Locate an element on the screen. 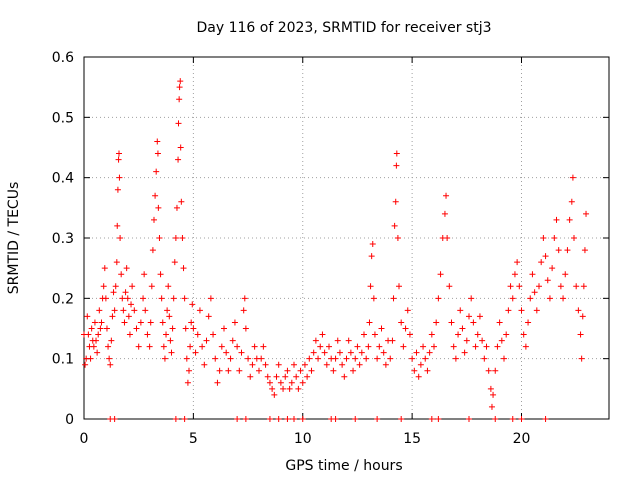 The height and width of the screenshot is (480, 640). y-tick-label: 0 is located at coordinates (69, 420).